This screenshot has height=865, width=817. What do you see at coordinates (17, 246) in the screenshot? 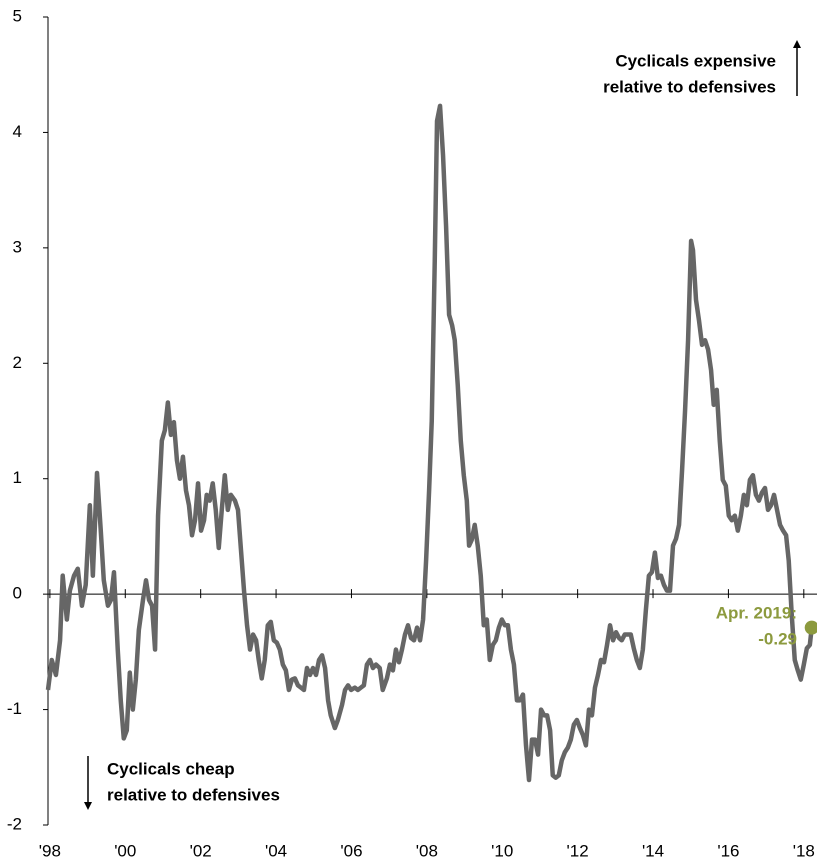
I see `y-tick-label: 3` at bounding box center [17, 246].